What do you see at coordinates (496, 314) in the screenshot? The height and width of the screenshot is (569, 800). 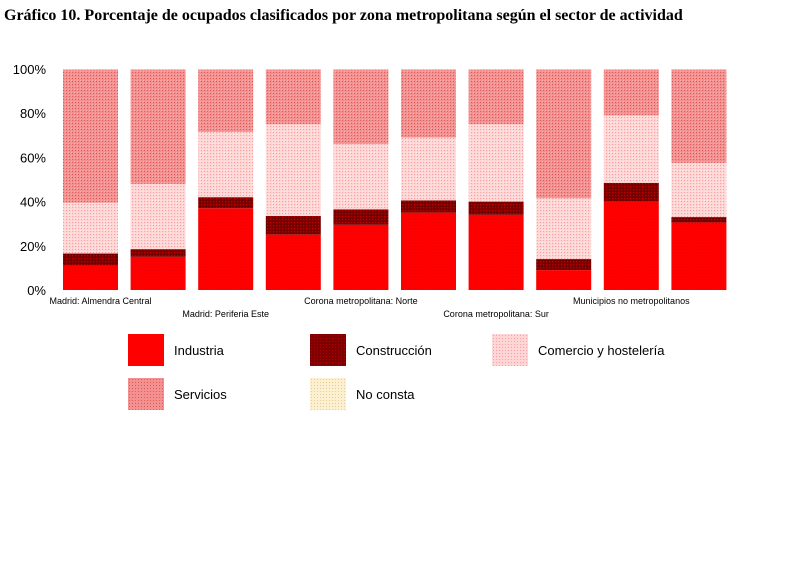 I see `x-category-label: Corona metropolitana: Sur` at bounding box center [496, 314].